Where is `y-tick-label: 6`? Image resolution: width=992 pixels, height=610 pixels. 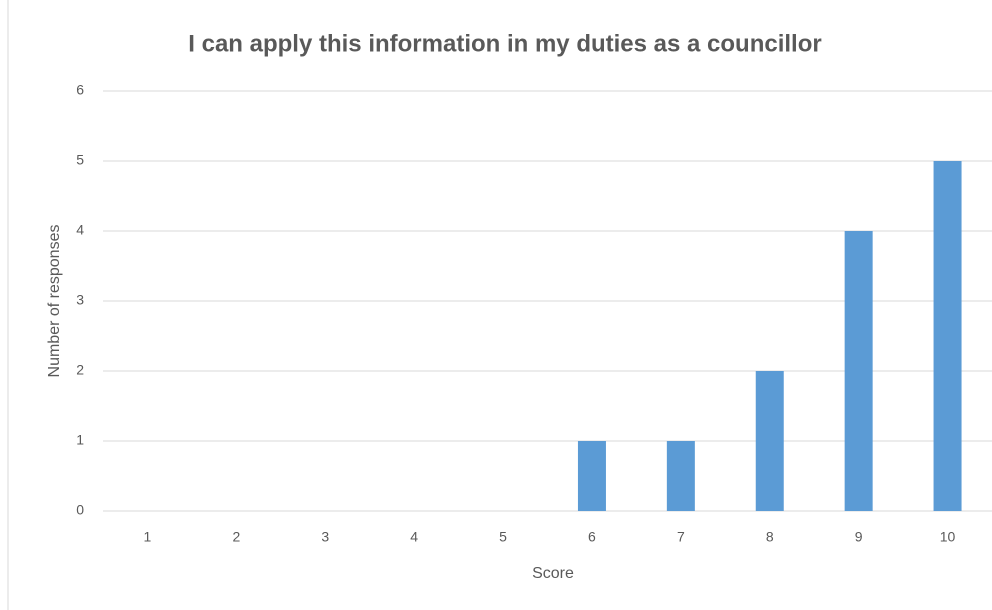
y-tick-label: 6 is located at coordinates (80, 90).